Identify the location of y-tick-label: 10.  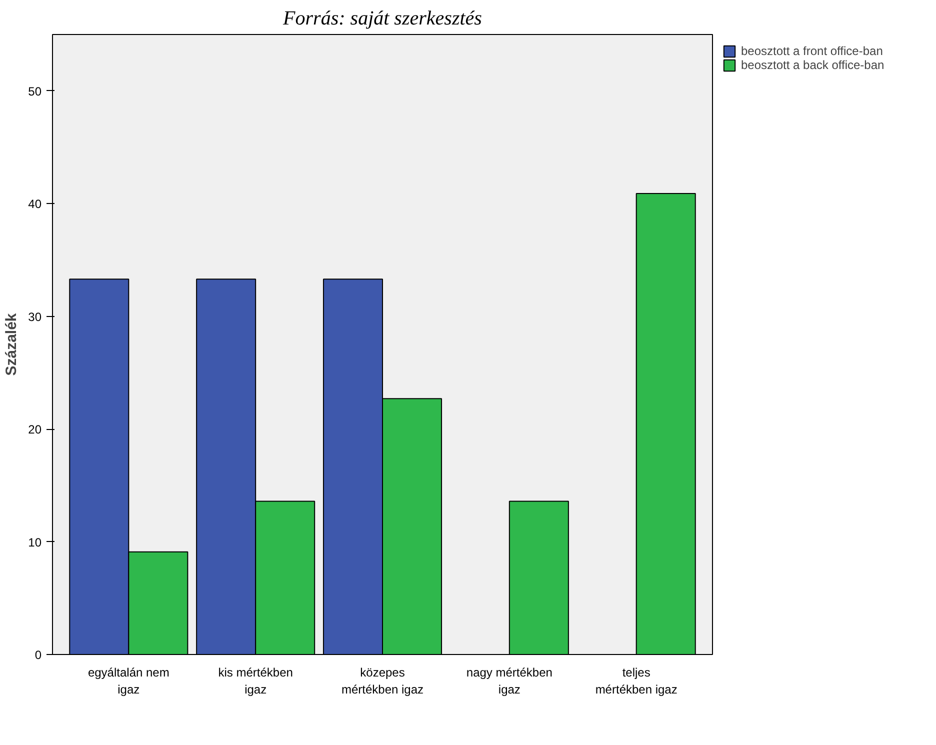
(35, 542).